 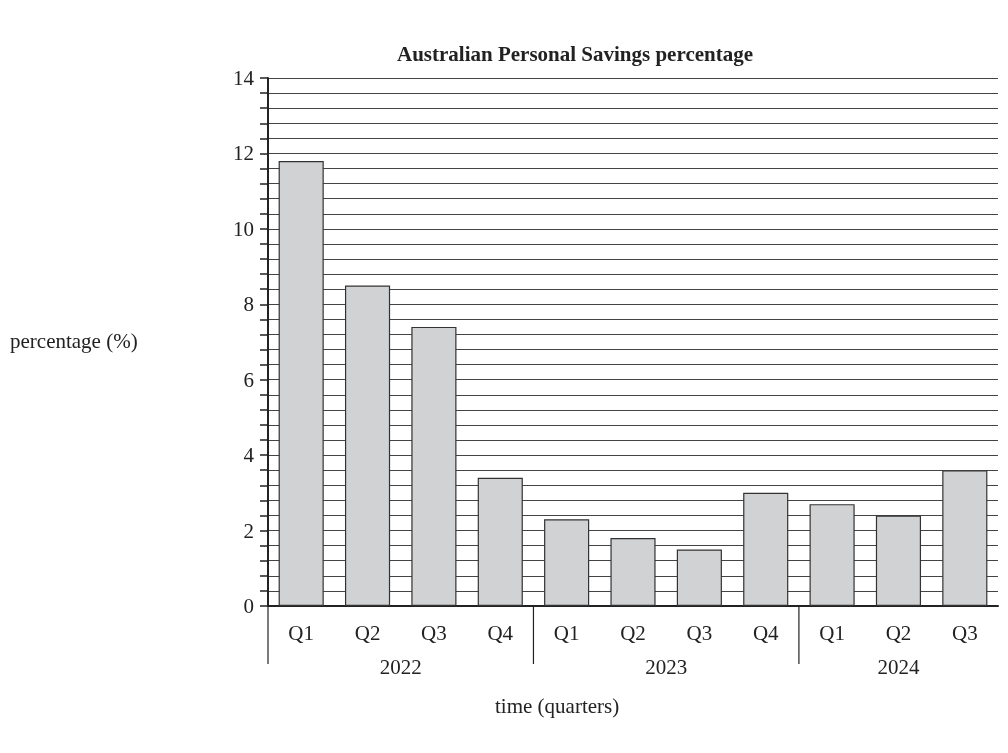 I want to click on text: 2022, so click(x=400, y=666).